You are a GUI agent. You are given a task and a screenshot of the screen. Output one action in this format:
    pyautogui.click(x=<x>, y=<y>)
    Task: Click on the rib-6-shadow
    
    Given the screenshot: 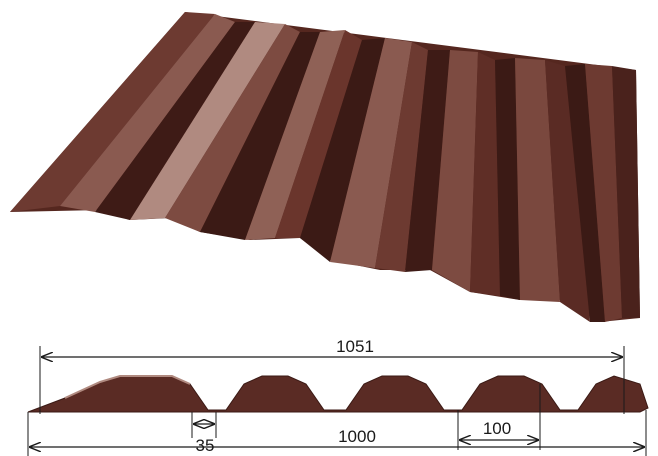 What is the action you would take?
    pyautogui.click(x=585, y=193)
    